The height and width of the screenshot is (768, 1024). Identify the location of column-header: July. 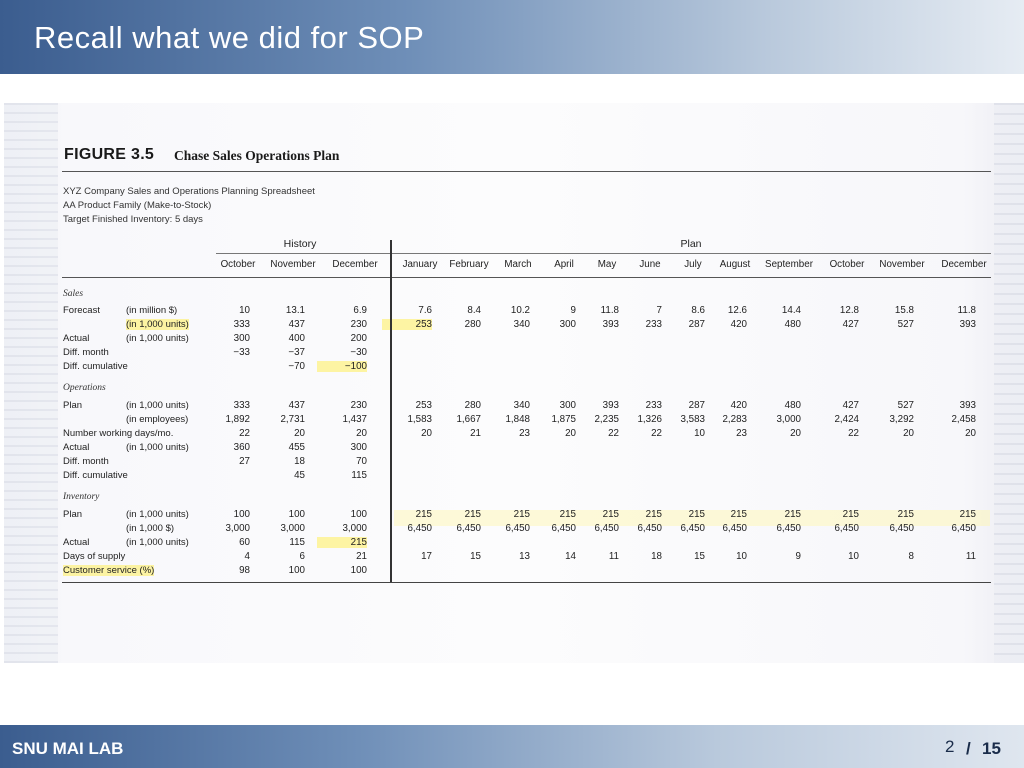
(693, 264).